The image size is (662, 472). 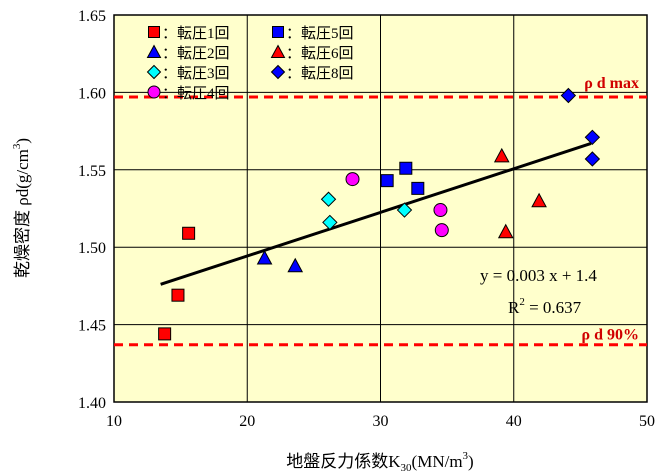 What do you see at coordinates (17, 146) in the screenshot?
I see `y-axis-title-sup: 3` at bounding box center [17, 146].